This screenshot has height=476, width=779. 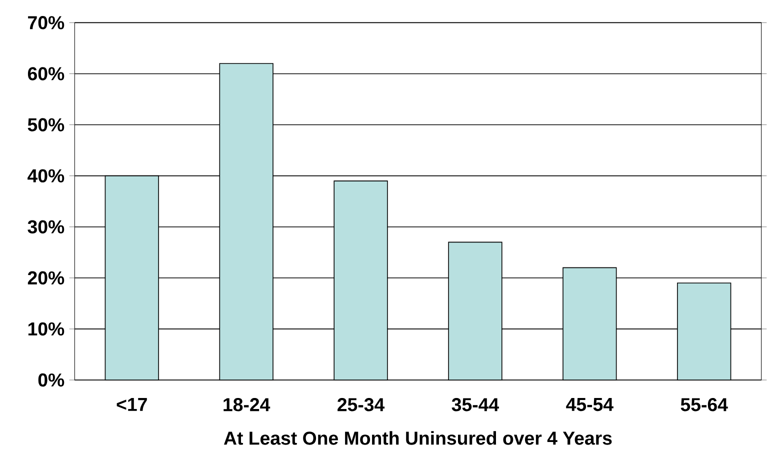 I want to click on y-tick-label: 10%, so click(x=46, y=329).